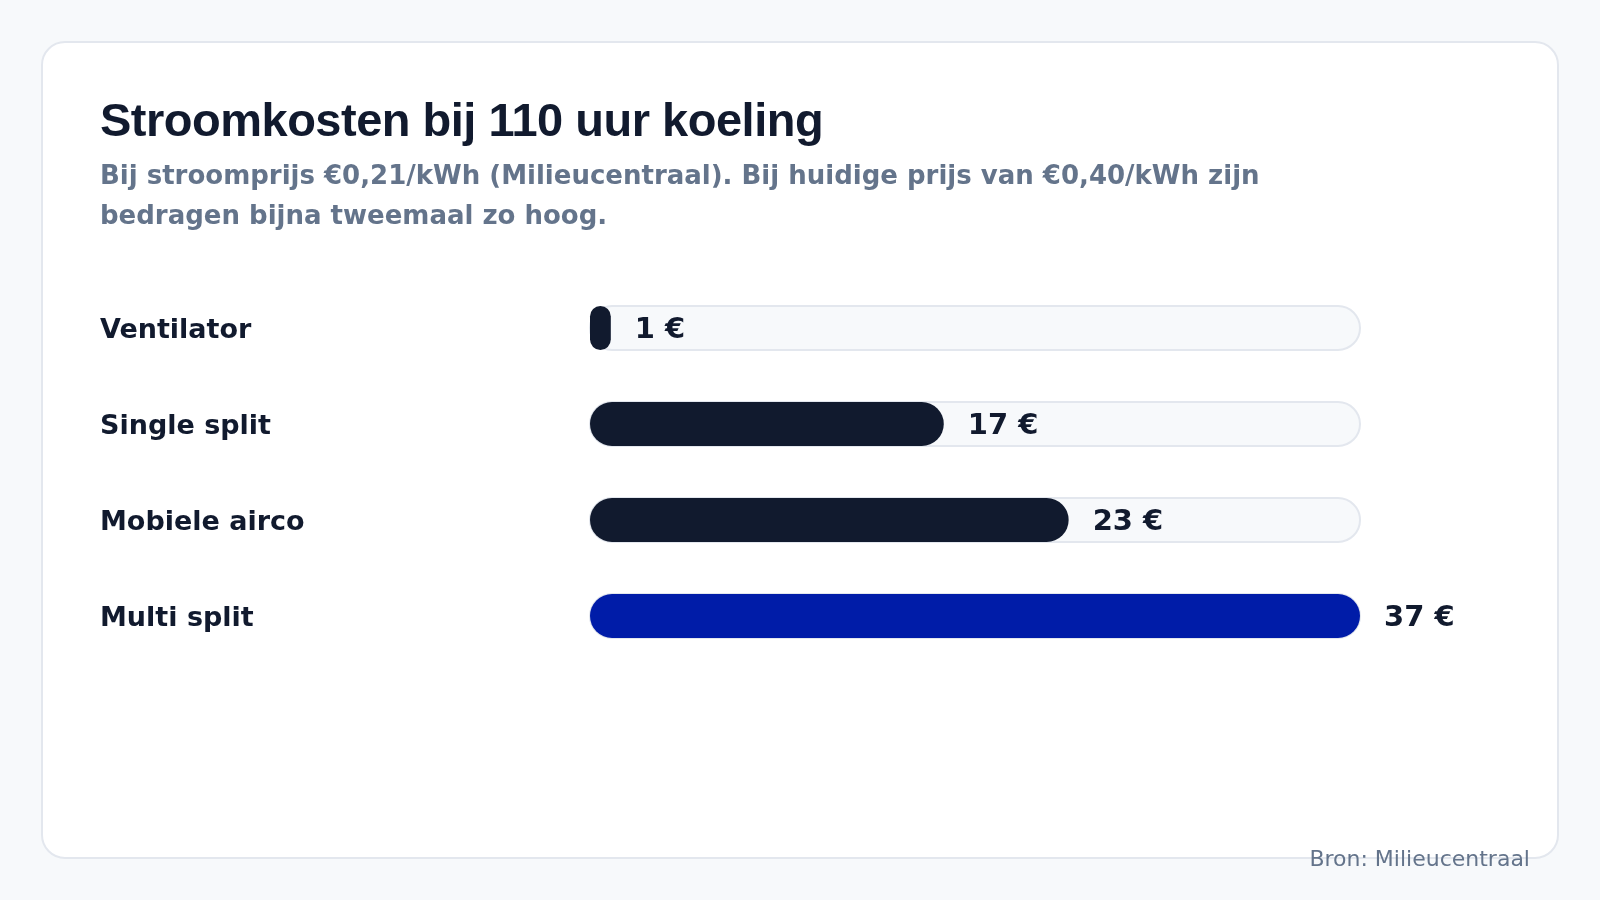 This screenshot has width=1600, height=900. I want to click on y-tick-label: Mobiele airco, so click(202, 520).